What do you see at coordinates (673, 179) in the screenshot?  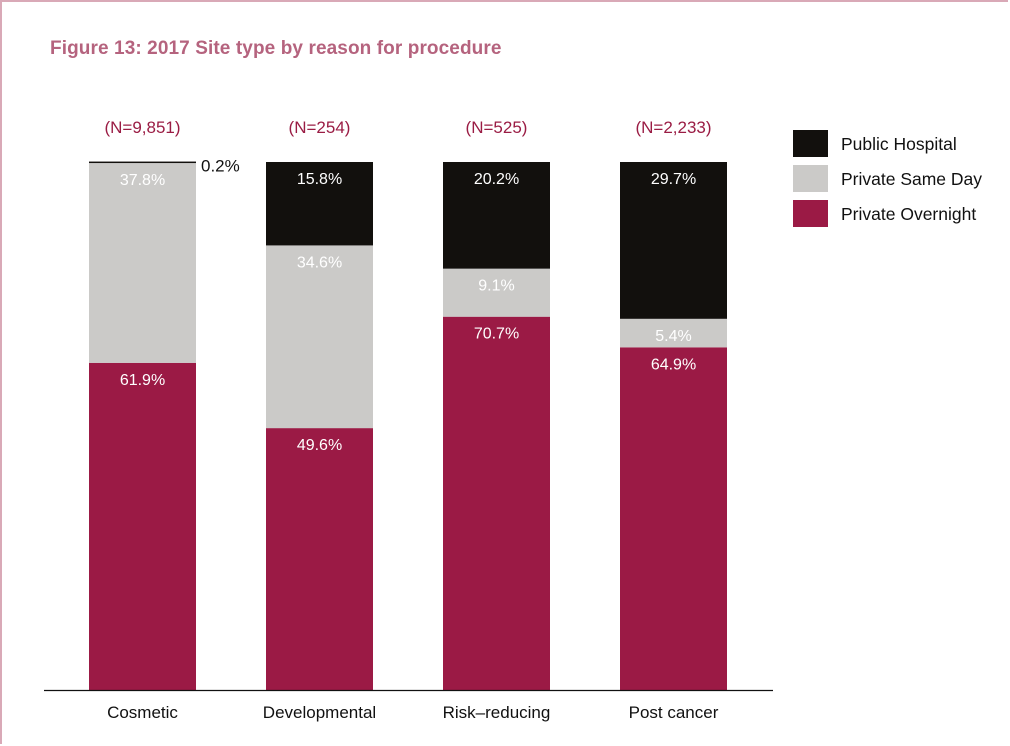 I see `data-label-public-hospital-3: 29.7%` at bounding box center [673, 179].